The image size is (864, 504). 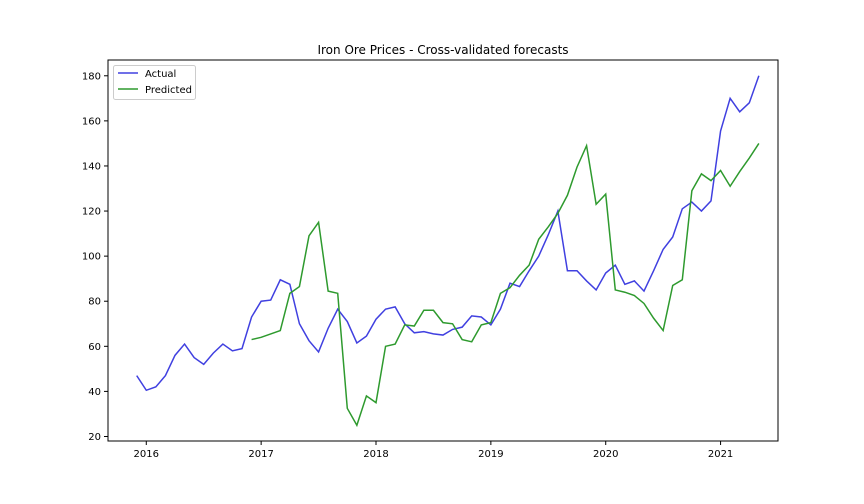 What do you see at coordinates (433, 450) in the screenshot?
I see `x-axis: 2016 2017 2018 2019 2020 2021` at bounding box center [433, 450].